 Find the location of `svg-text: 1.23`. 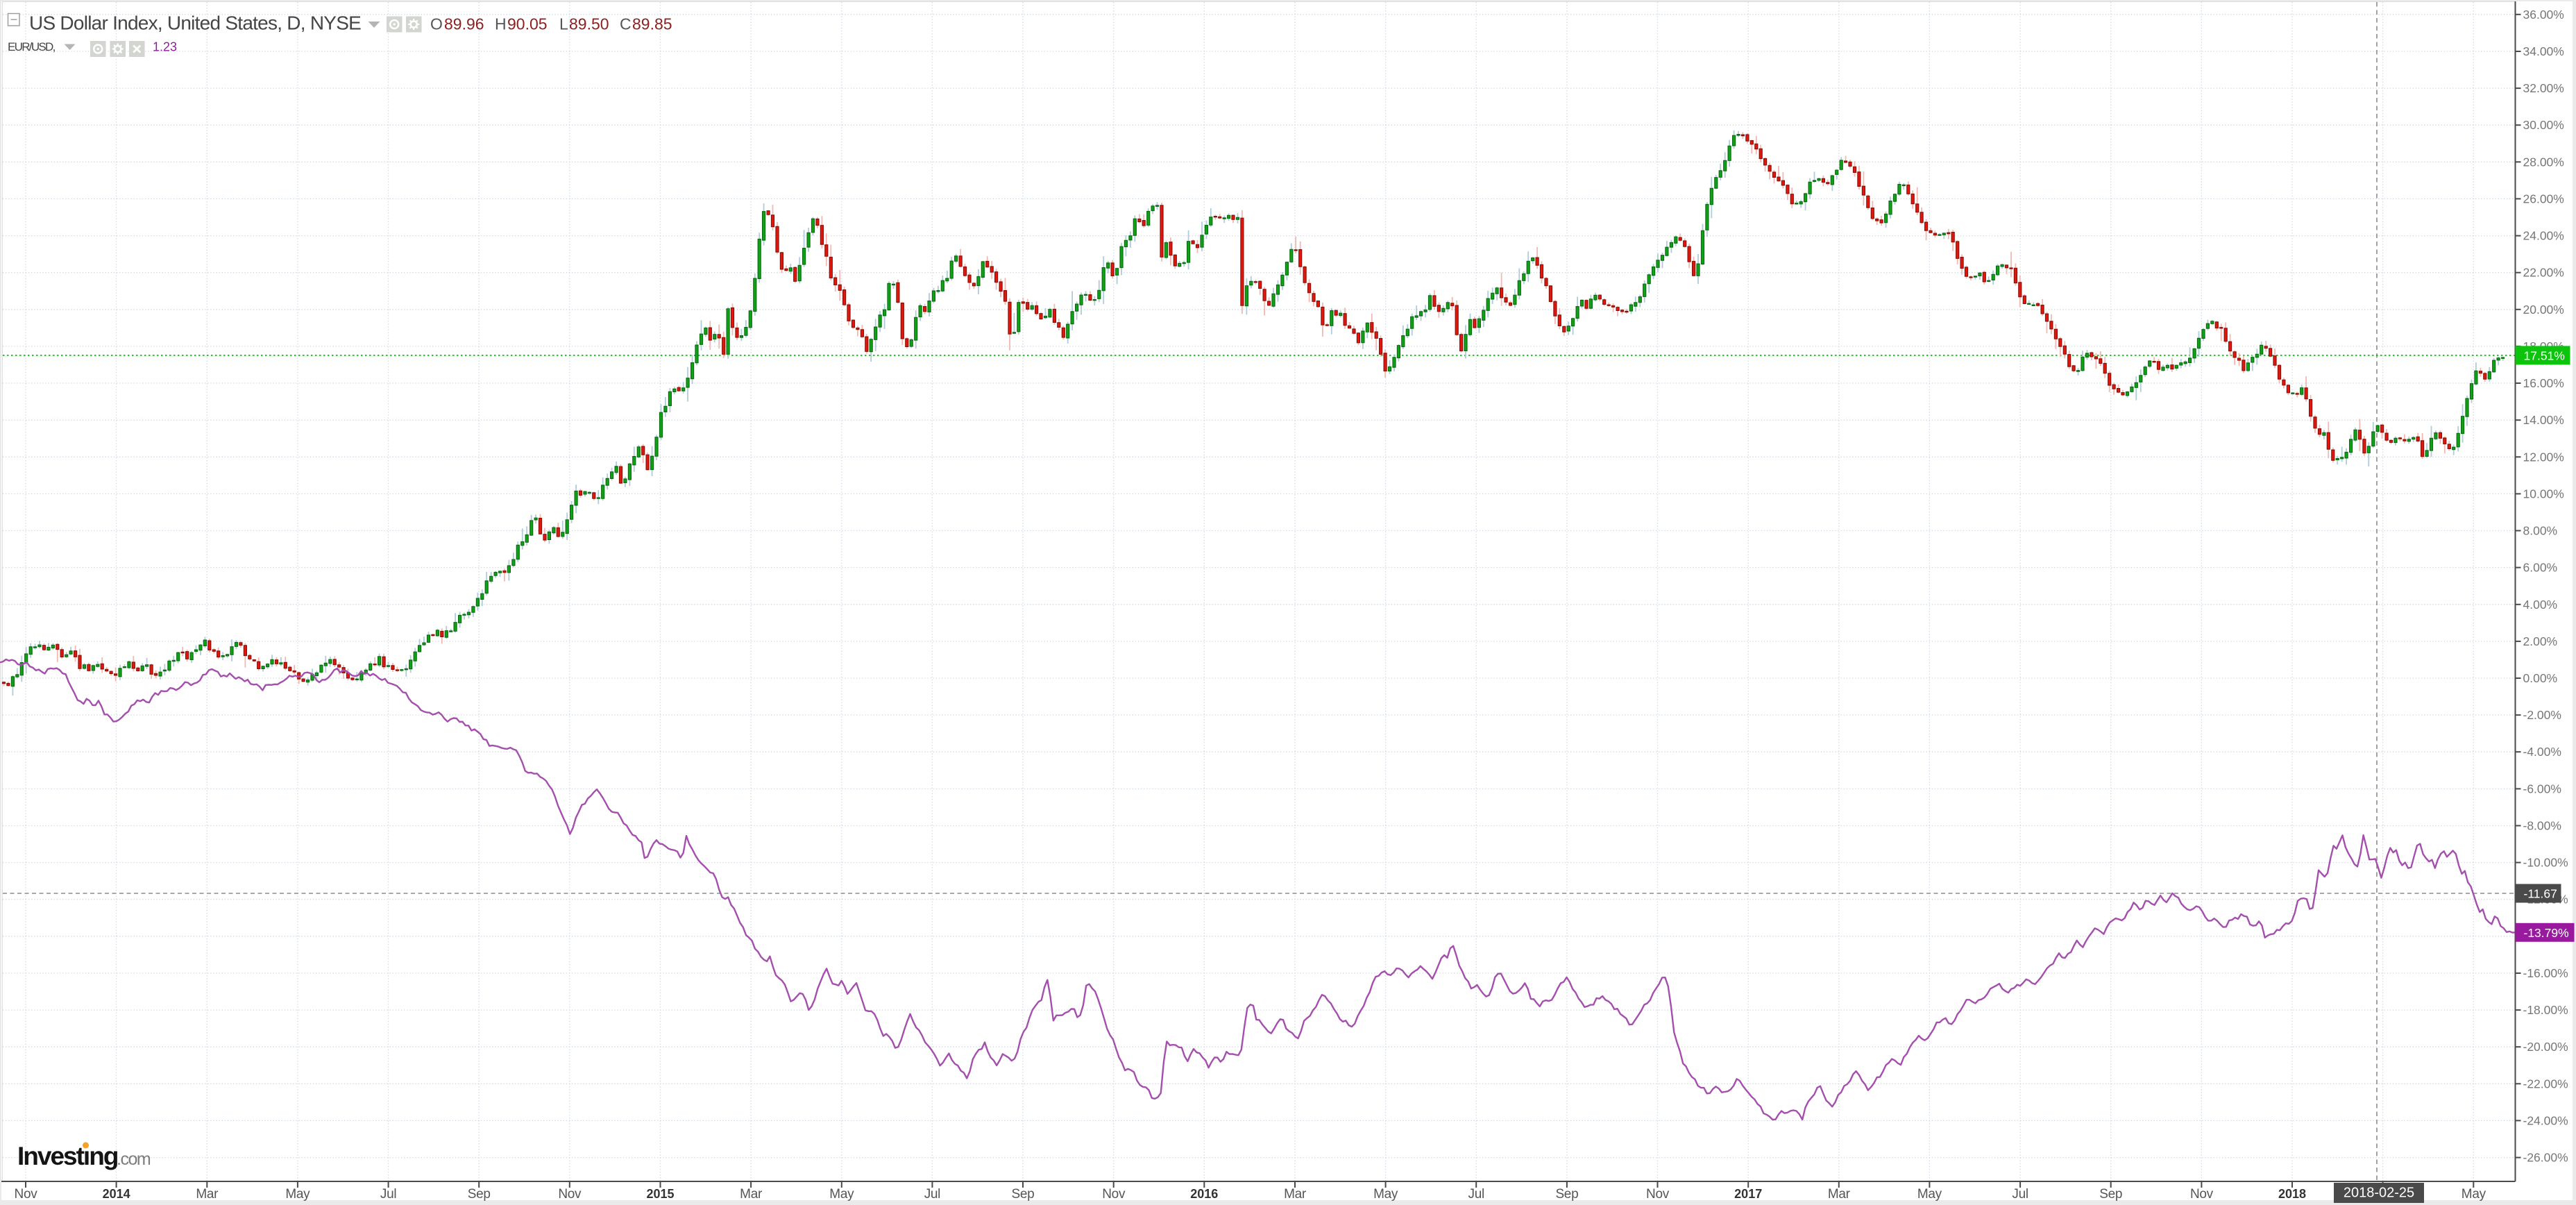

svg-text: 1.23 is located at coordinates (165, 47).